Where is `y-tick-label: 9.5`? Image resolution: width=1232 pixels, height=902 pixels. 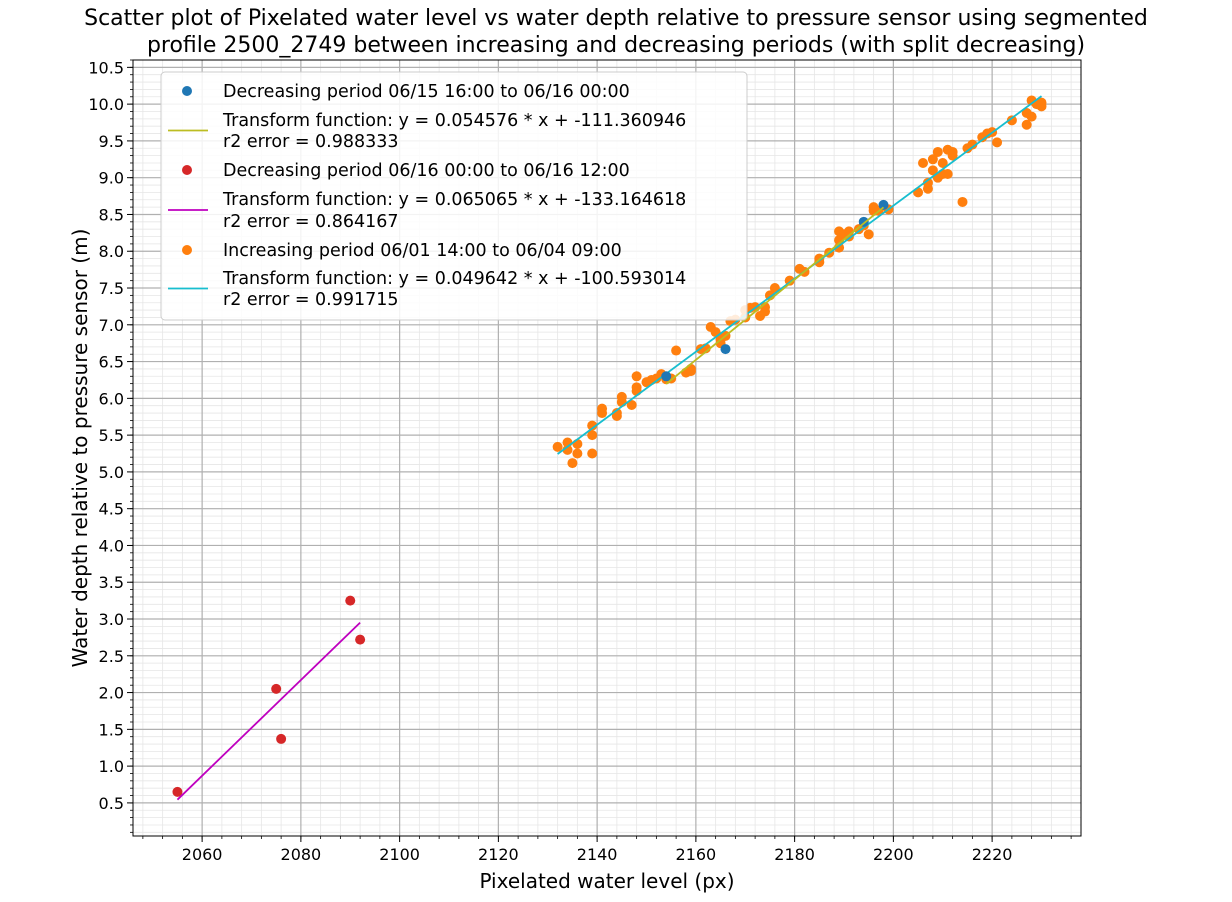 y-tick-label: 9.5 is located at coordinates (111, 141).